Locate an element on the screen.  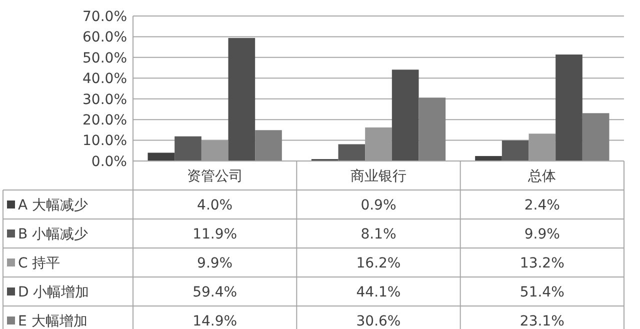
data-label: 11.9% is located at coordinates (215, 234).